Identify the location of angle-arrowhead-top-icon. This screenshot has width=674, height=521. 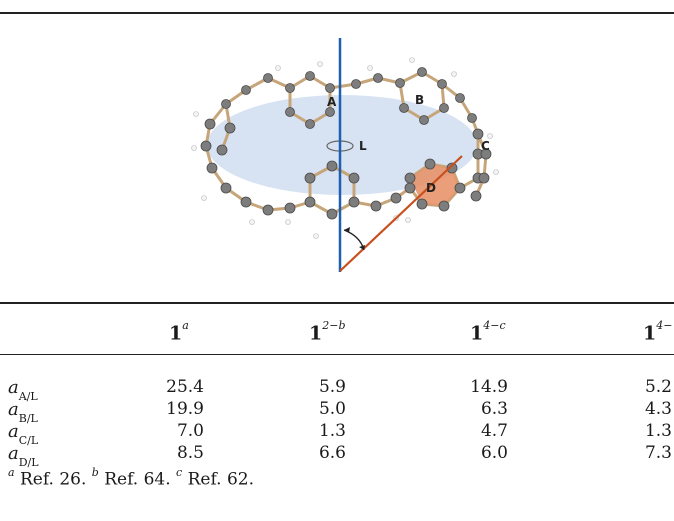
(347, 230).